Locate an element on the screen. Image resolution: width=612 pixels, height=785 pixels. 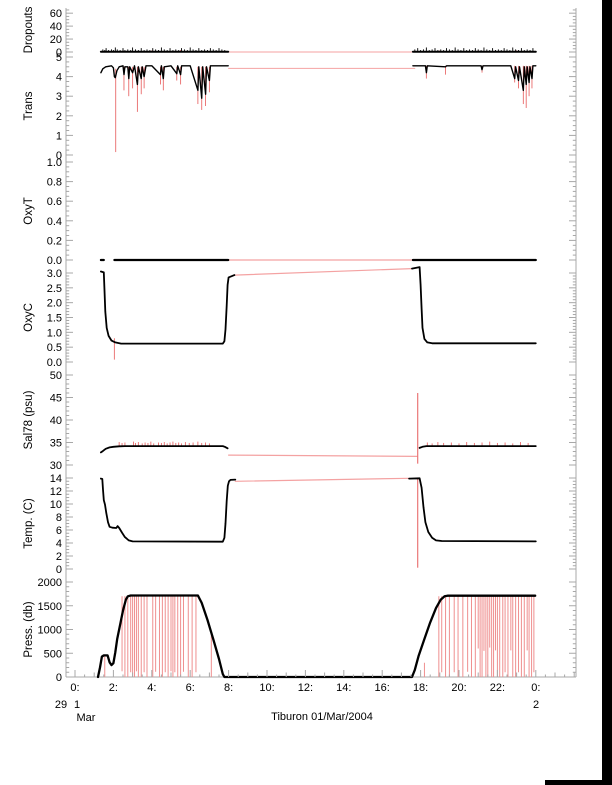
xtick-label: 20: is located at coordinates (458, 688).